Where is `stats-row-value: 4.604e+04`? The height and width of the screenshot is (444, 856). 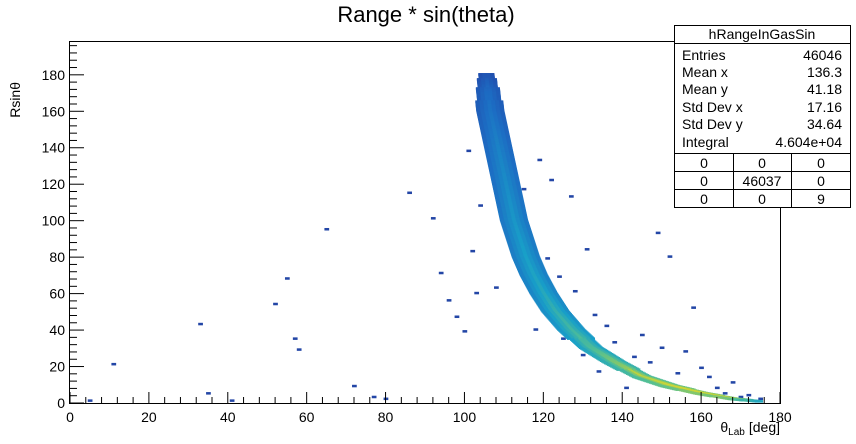 stats-row-value: 4.604e+04 is located at coordinates (808, 142).